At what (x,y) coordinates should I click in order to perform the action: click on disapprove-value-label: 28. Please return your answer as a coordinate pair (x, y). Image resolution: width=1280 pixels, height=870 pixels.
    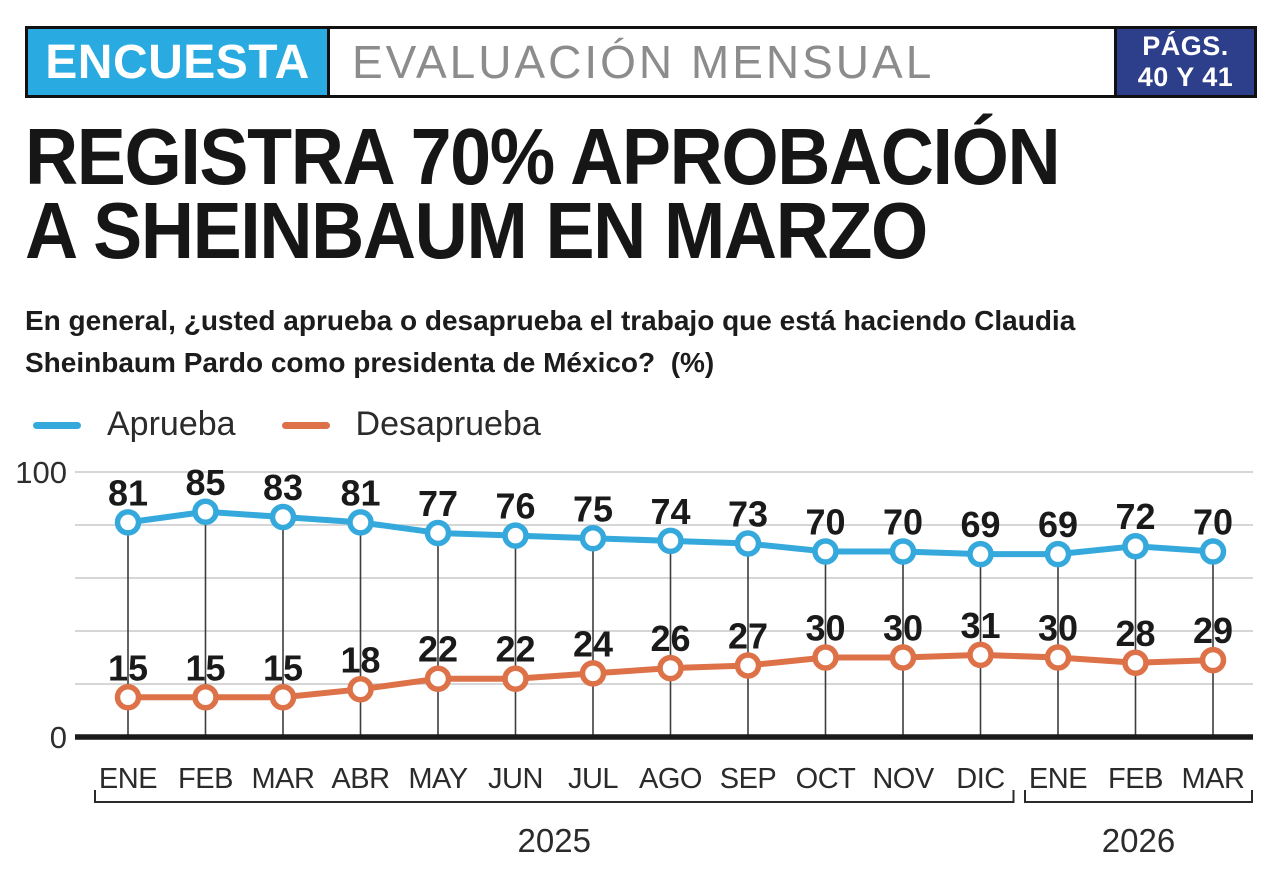
    Looking at the image, I should click on (1135, 633).